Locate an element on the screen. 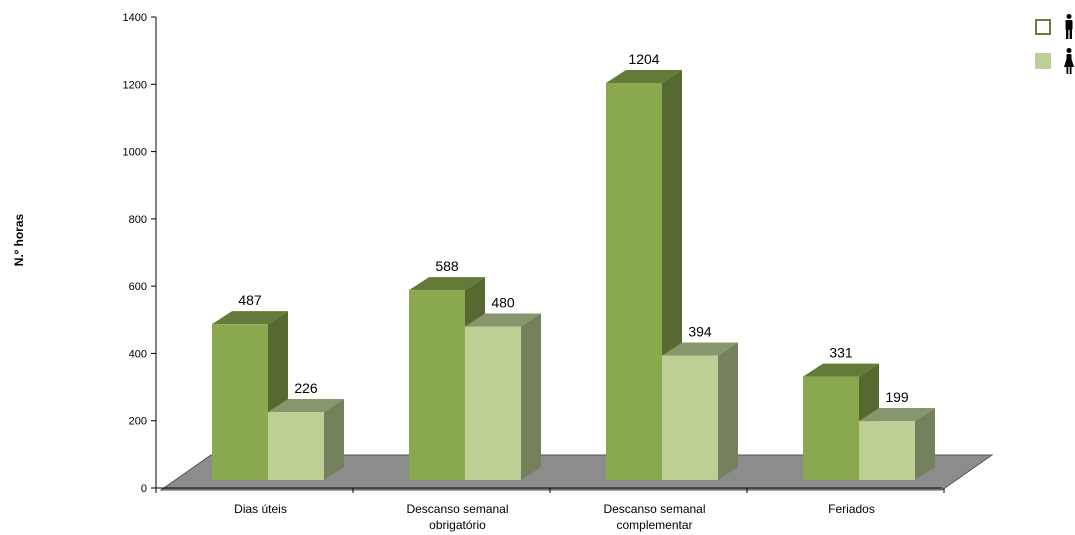 This screenshot has height=535, width=1075. figure-skirt is located at coordinates (1069, 63).